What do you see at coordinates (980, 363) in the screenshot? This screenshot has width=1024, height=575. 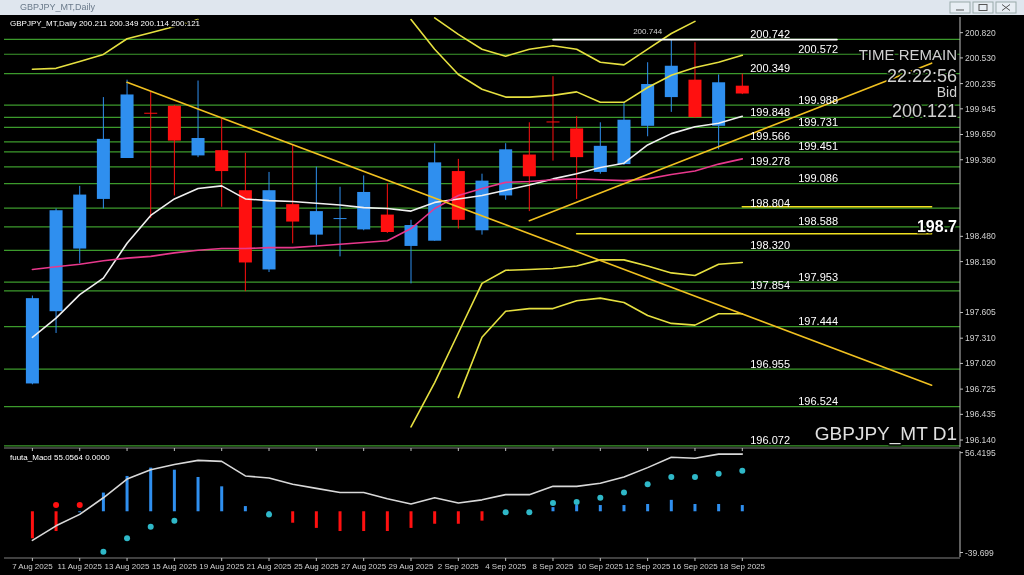 I see `y-tick-label: 197.020` at bounding box center [980, 363].